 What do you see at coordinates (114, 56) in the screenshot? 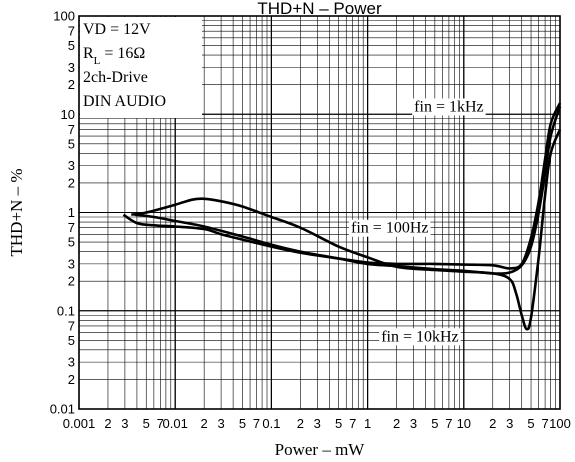
I see `condition-text: RL = 16Ω` at bounding box center [114, 56].